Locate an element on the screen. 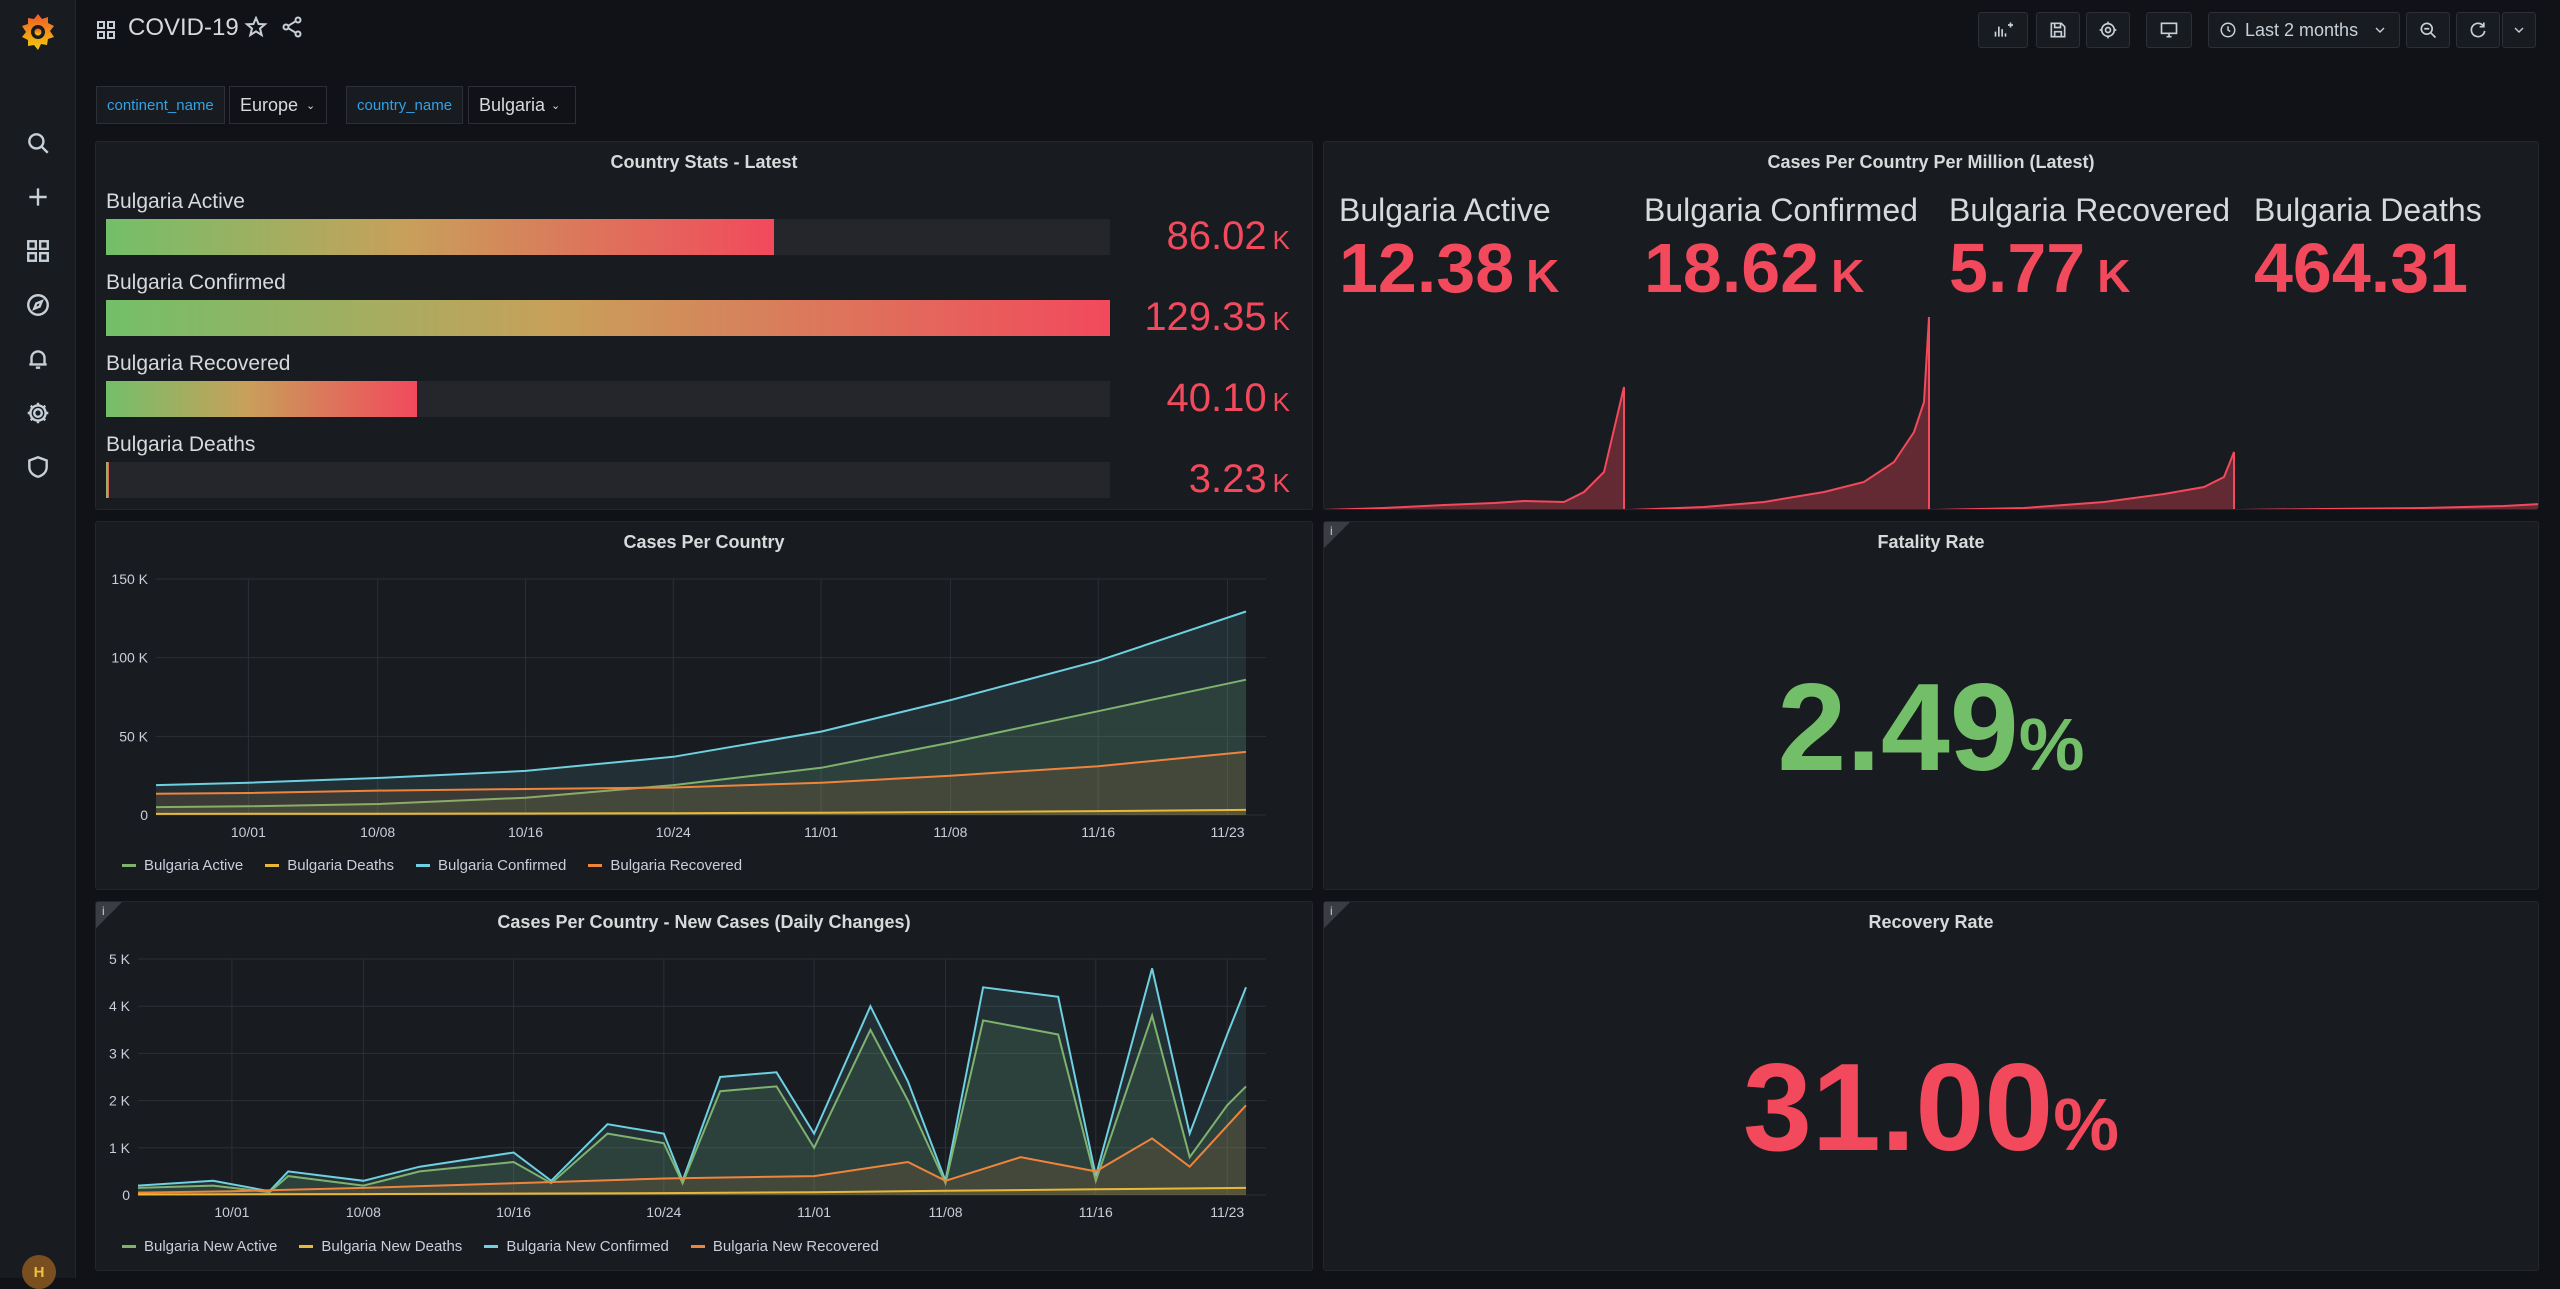 The image size is (2560, 1289). tv-mode-button is located at coordinates (2169, 30).